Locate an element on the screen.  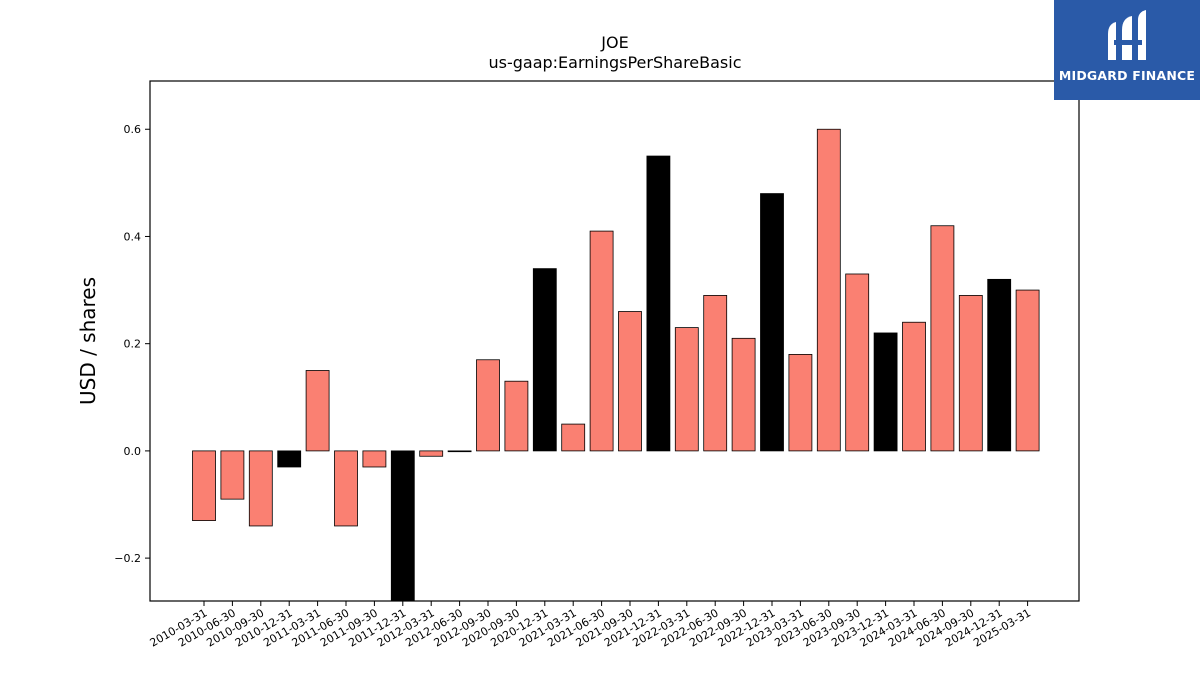
y-axis: −0.2 0.0 0.2 0.4 0.6 is located at coordinates (132, 344).